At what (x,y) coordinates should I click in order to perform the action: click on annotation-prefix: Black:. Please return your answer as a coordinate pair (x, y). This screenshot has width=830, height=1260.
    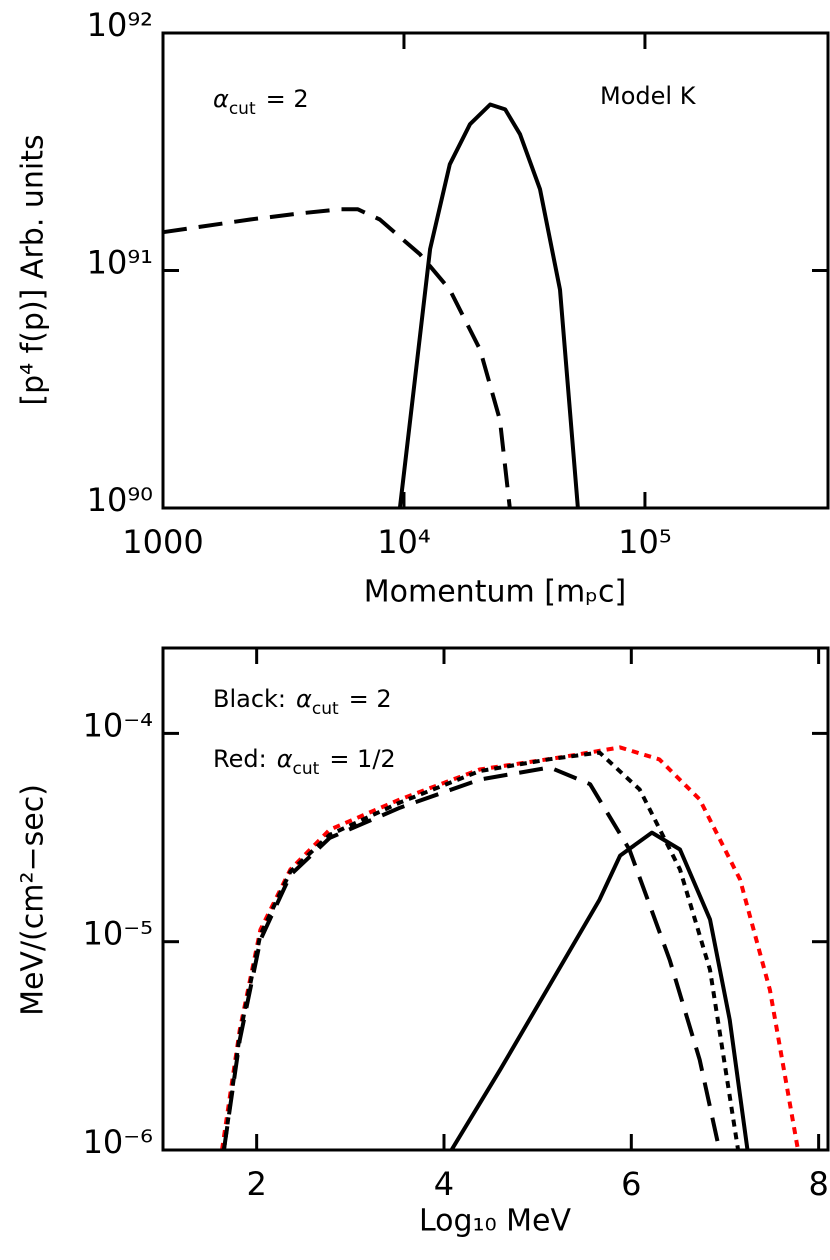
    Looking at the image, I should click on (249, 699).